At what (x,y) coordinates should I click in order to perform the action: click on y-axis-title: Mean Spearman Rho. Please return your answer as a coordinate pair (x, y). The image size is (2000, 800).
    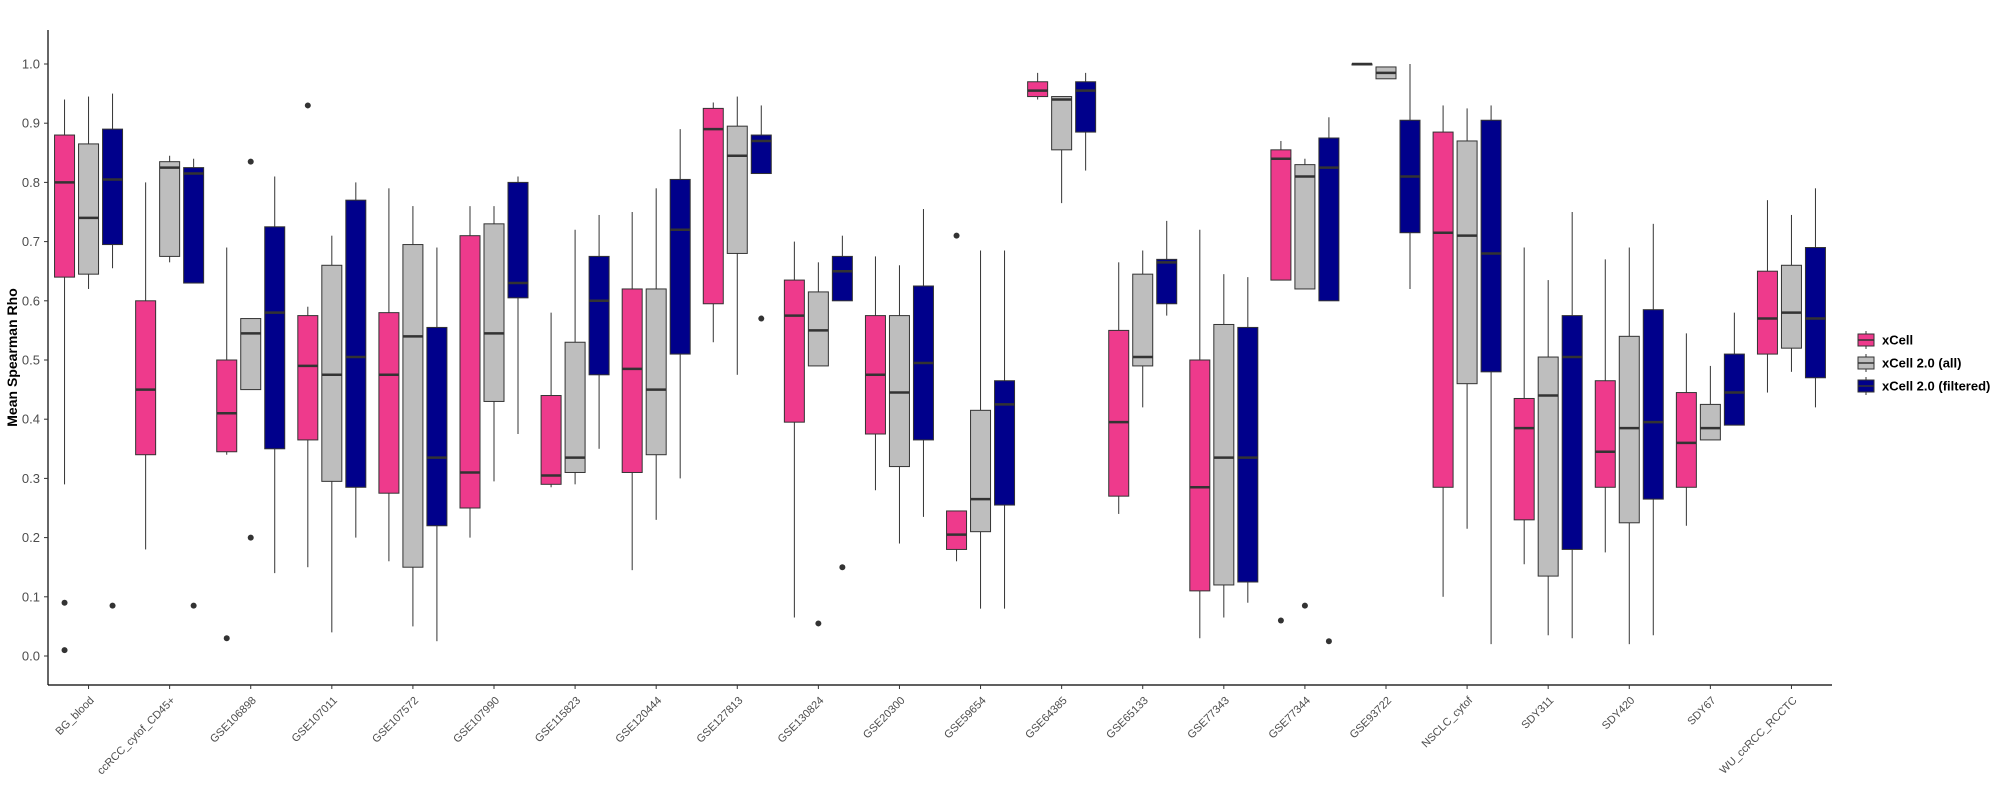
    Looking at the image, I should click on (12, 357).